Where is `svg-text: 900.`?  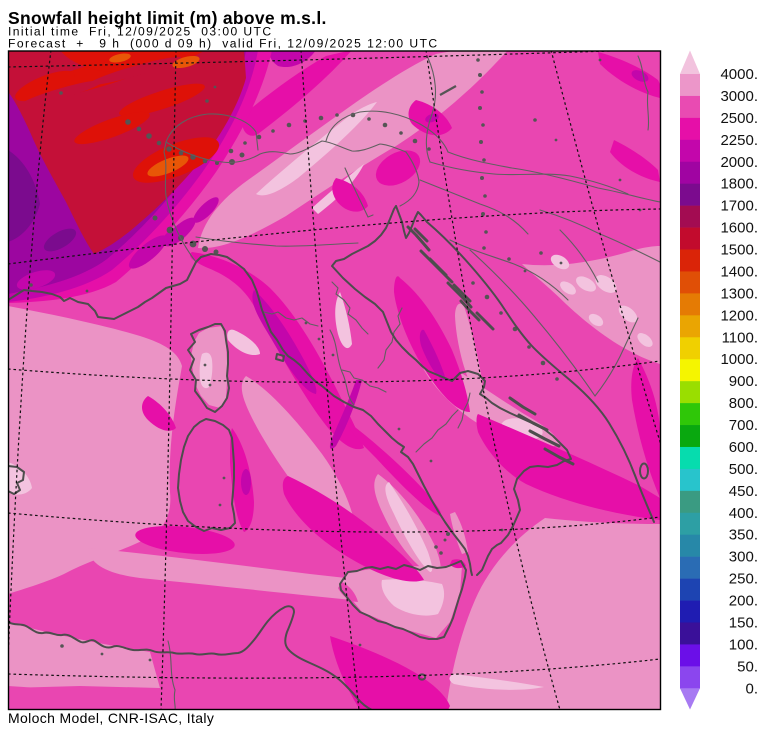 svg-text: 900. is located at coordinates (743, 381).